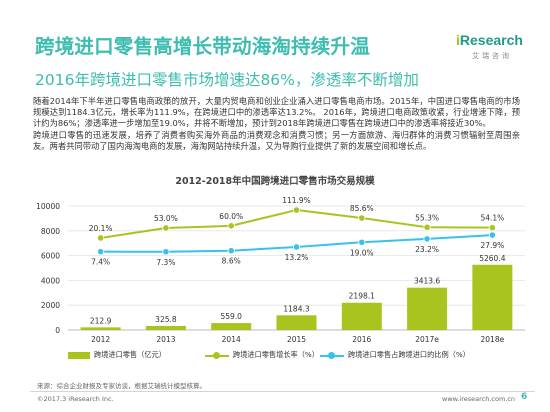 The image size is (550, 412). Describe the element at coordinates (489, 40) in the screenshot. I see `logo-wordmark: iResearch` at that location.